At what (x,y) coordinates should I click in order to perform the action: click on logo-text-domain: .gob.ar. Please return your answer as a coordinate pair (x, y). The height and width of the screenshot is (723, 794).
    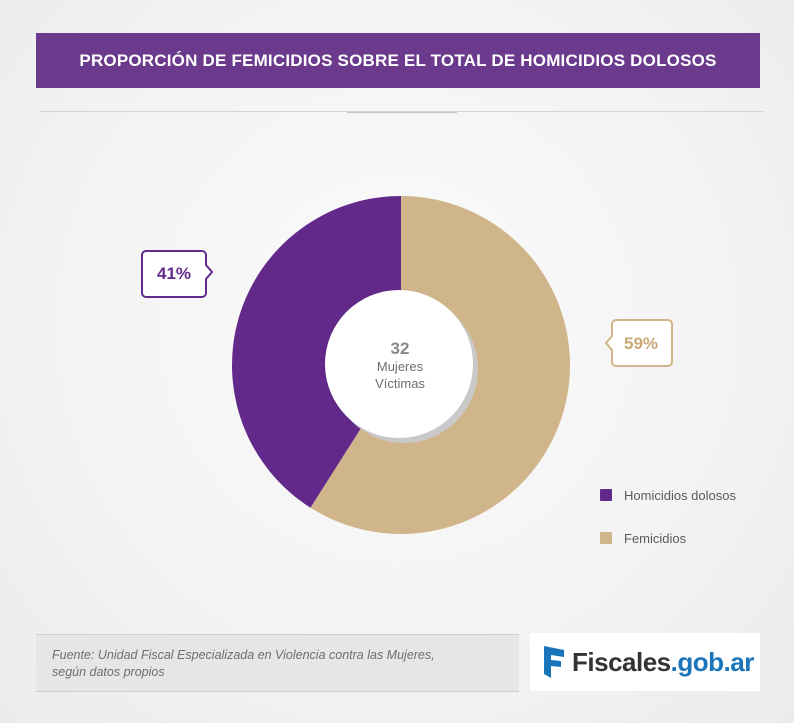
    Looking at the image, I should click on (712, 662).